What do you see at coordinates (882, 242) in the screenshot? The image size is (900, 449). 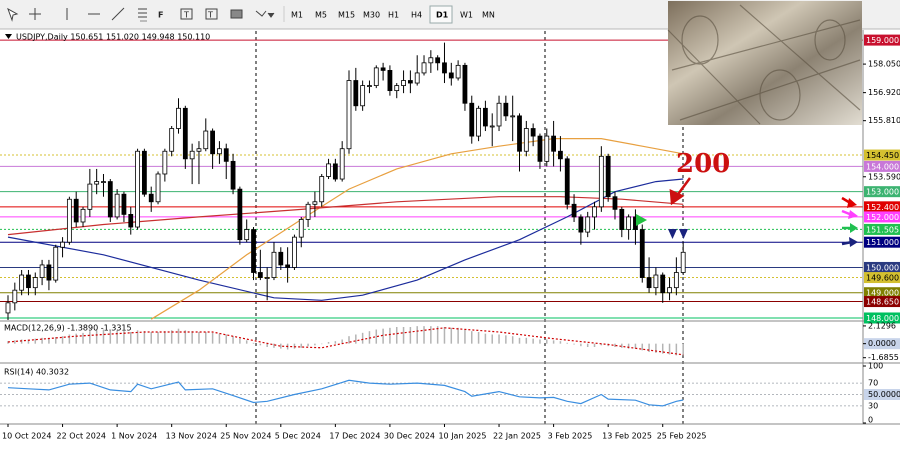 I see `level-label: 151.000` at bounding box center [882, 242].